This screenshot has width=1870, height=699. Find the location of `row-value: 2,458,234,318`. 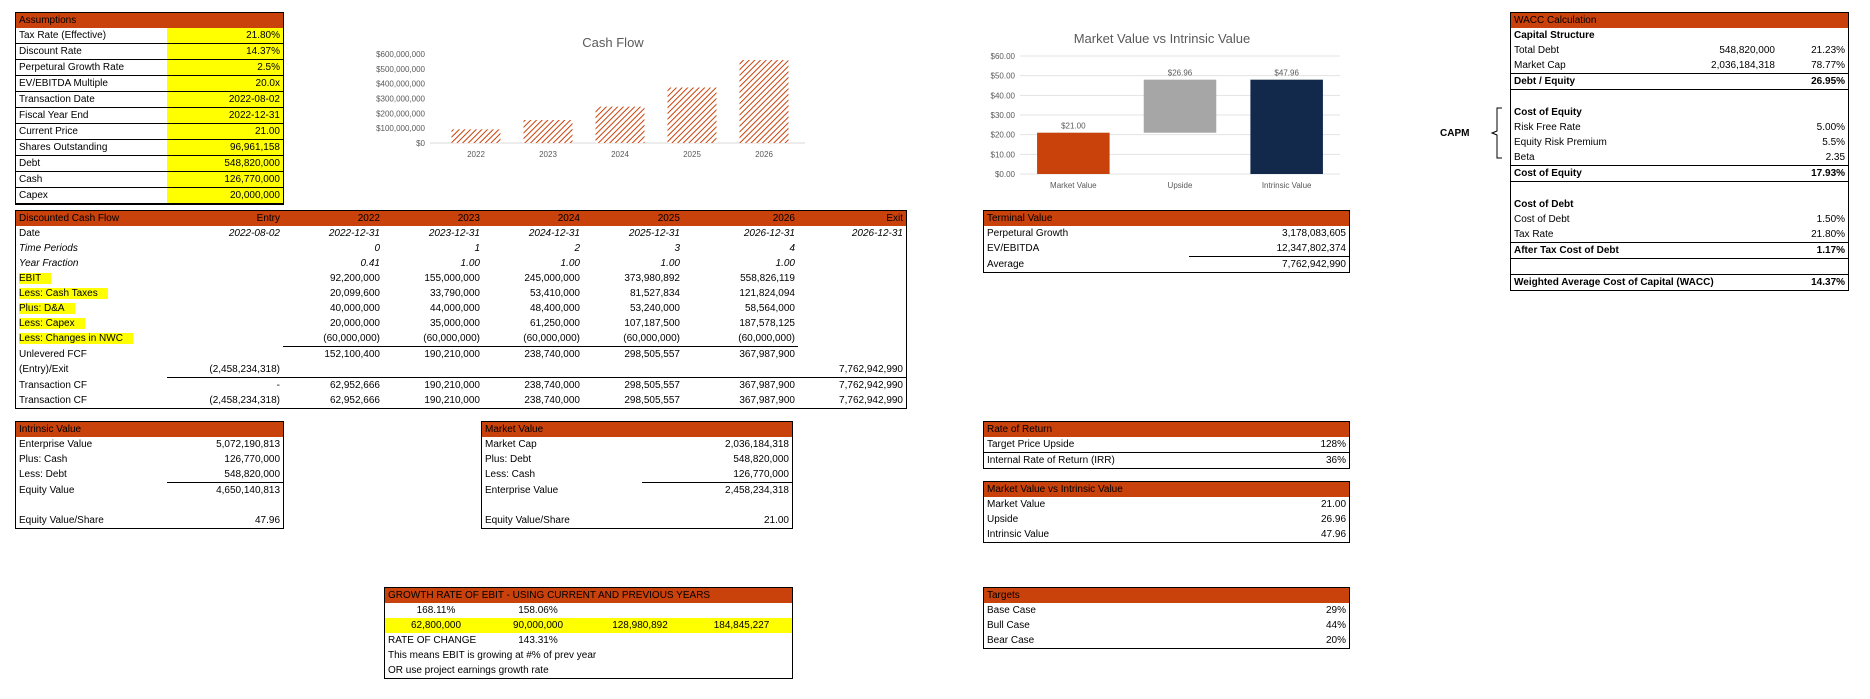

row-value: 2,458,234,318 is located at coordinates (757, 490).